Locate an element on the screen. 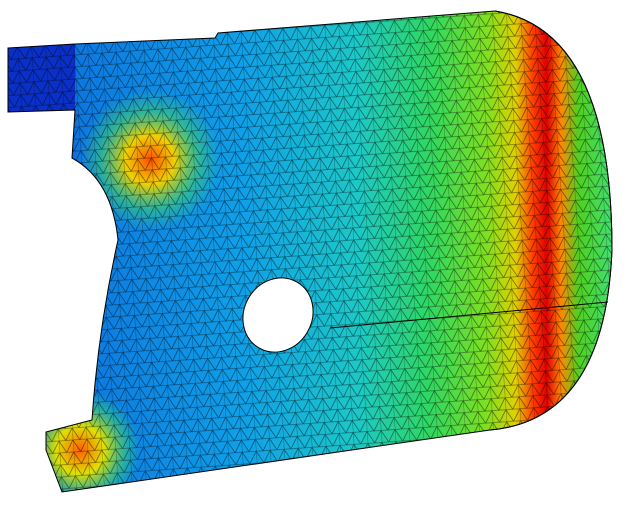  pin-hole is located at coordinates (278, 315).